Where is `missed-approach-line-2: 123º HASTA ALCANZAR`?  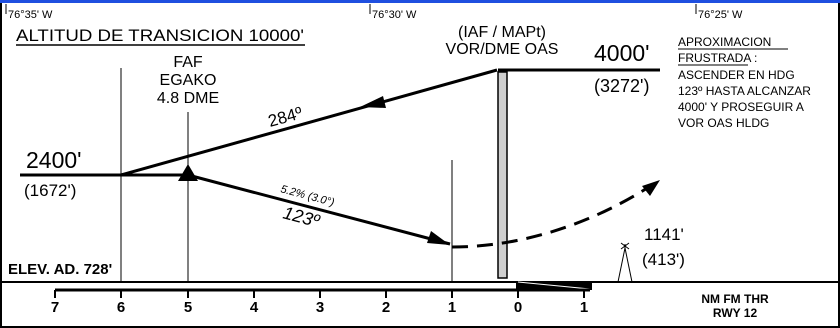
missed-approach-line-2: 123º HASTA ALCANZAR is located at coordinates (744, 91).